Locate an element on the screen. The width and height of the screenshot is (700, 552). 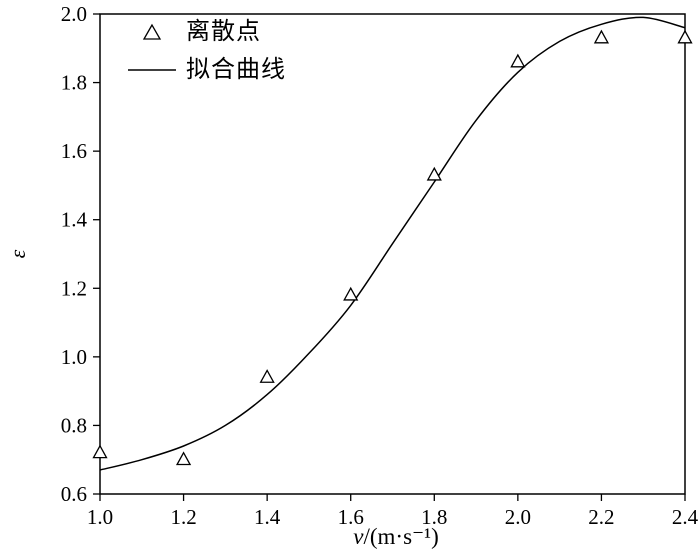
x-tick-label: 1.4 is located at coordinates (267, 517).